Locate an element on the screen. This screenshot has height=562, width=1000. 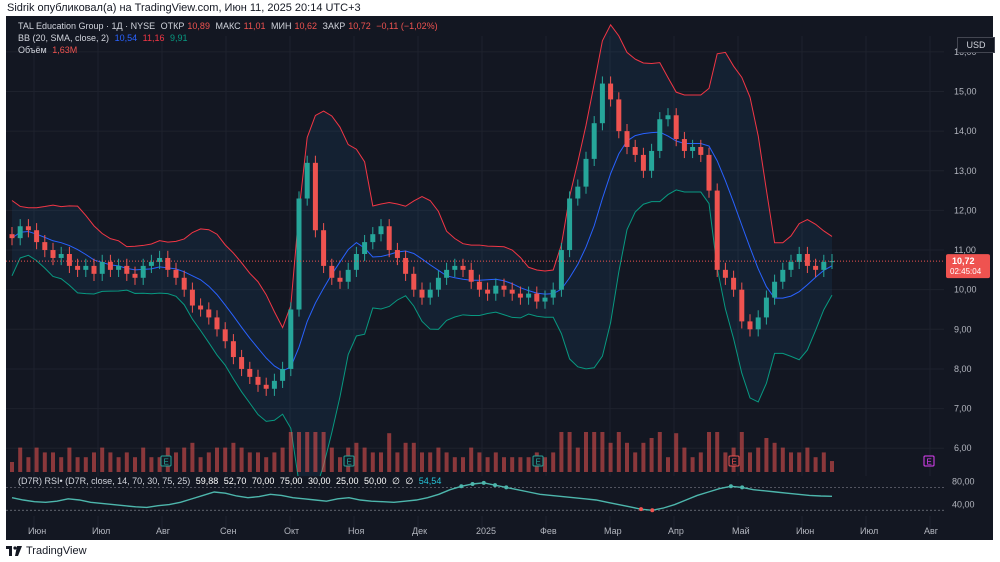
bb-legend: BB (20, SMA, close, 2) 10,54 11,16 9,91 is located at coordinates (104, 38).